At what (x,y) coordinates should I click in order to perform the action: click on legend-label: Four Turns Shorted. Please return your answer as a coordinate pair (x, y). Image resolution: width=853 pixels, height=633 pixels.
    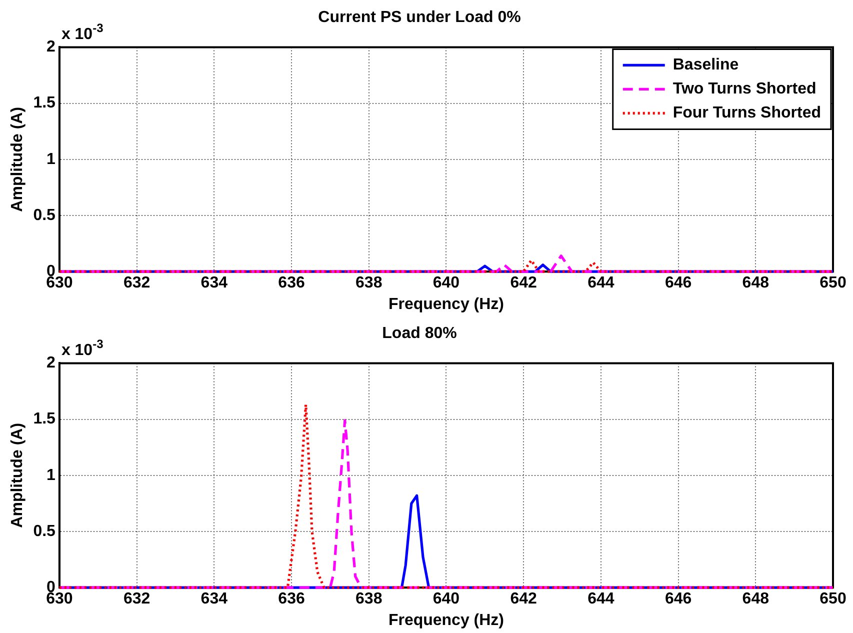
    Looking at the image, I should click on (746, 113).